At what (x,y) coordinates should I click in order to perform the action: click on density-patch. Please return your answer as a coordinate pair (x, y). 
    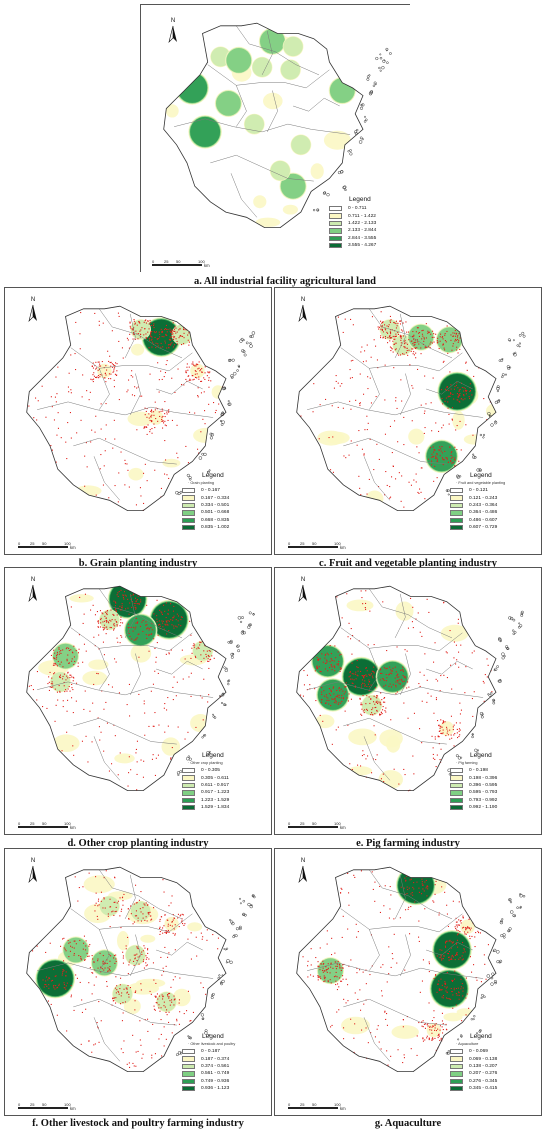
    Looking at the image, I should click on (182, 997).